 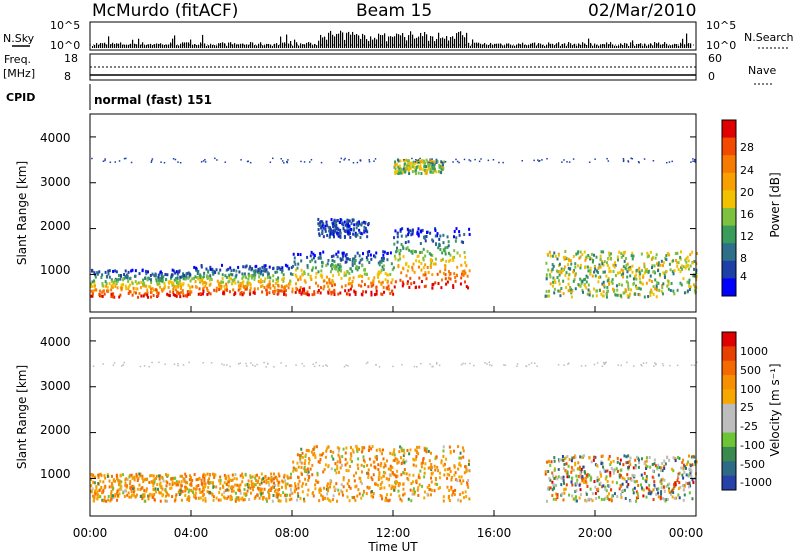 I want to click on vel-cb-tick-100: 100, so click(x=750, y=389).